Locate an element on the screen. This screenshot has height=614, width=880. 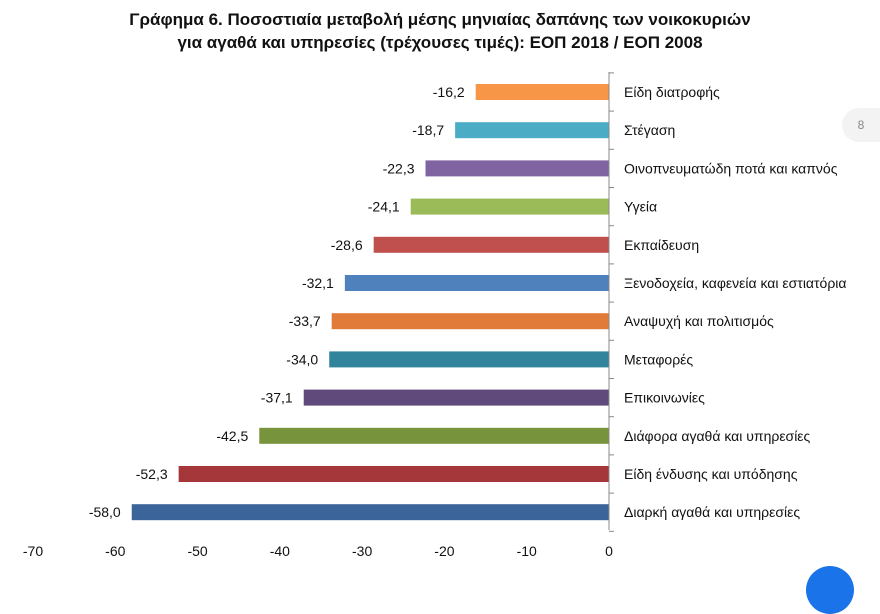
x-tick-label: -50 is located at coordinates (197, 551).